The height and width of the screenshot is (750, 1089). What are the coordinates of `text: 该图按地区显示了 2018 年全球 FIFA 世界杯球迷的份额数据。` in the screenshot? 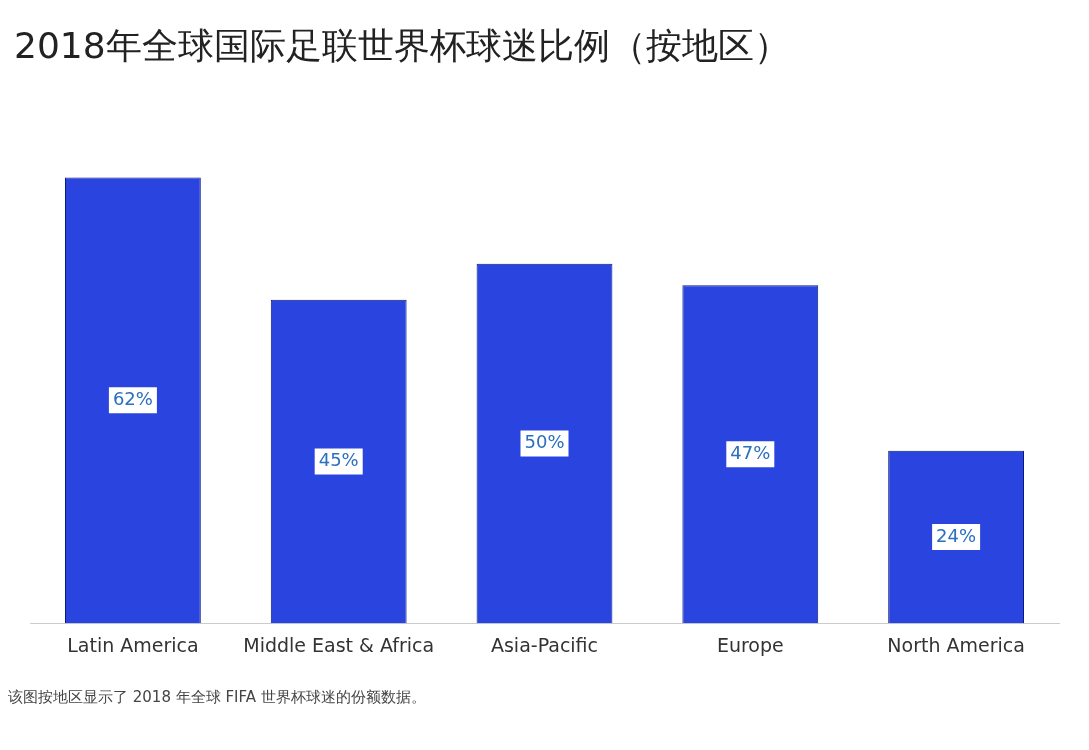 It's located at (217, 697).